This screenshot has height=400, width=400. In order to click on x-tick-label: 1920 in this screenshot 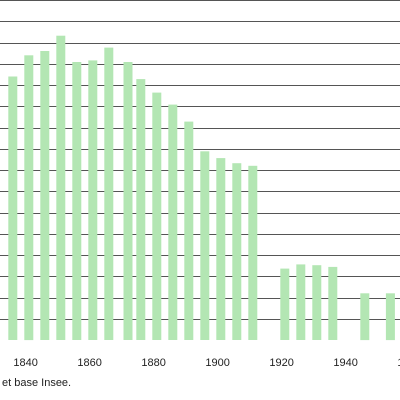, I will do `click(281, 363)`.